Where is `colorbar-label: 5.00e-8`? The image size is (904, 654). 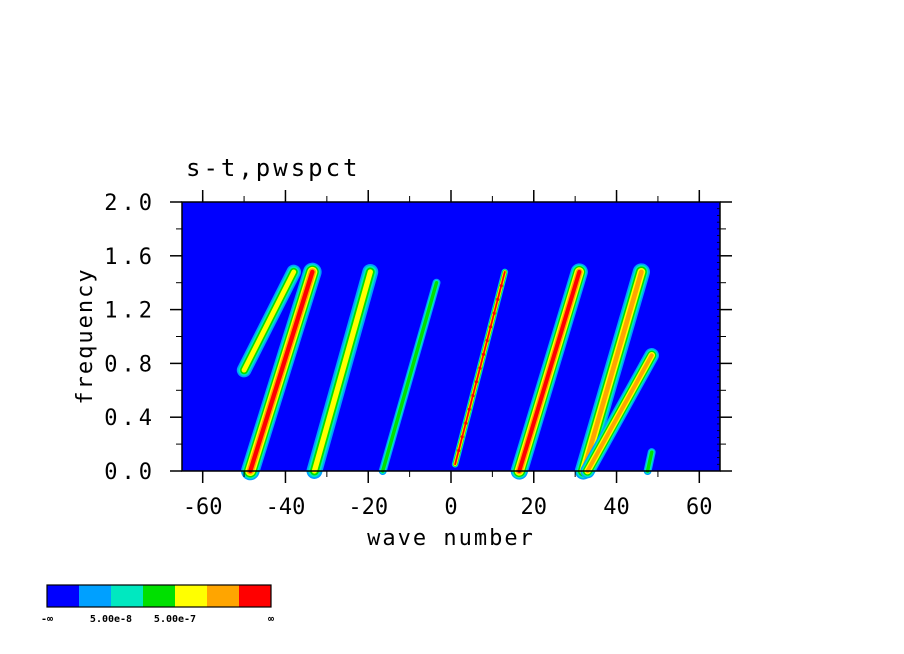 colorbar-label: 5.00e-8 is located at coordinates (111, 619).